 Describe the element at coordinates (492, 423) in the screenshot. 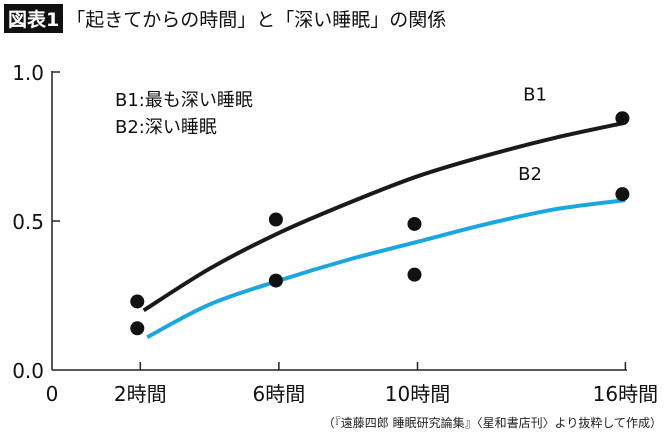

I see `source-note: （『遠藤四郎 睡眠研究論集』〈星和書店刊〉より抜粋して作成）` at that location.